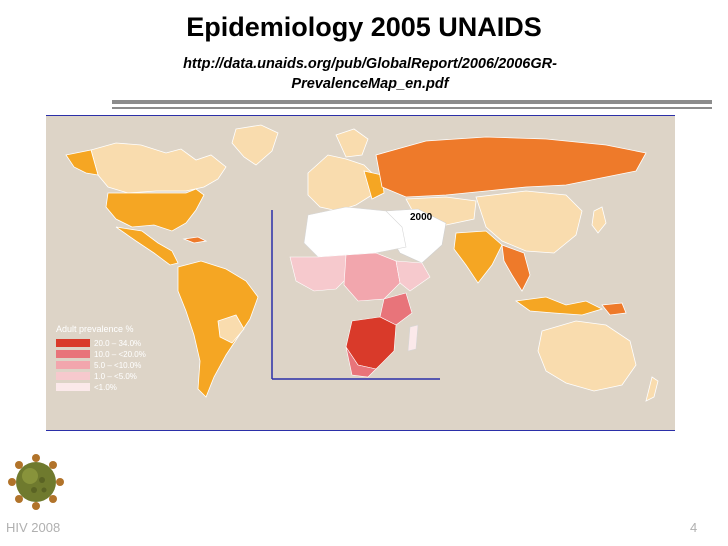 The width and height of the screenshot is (728, 546). What do you see at coordinates (396, 309) in the screenshot?
I see `east-africa` at bounding box center [396, 309].